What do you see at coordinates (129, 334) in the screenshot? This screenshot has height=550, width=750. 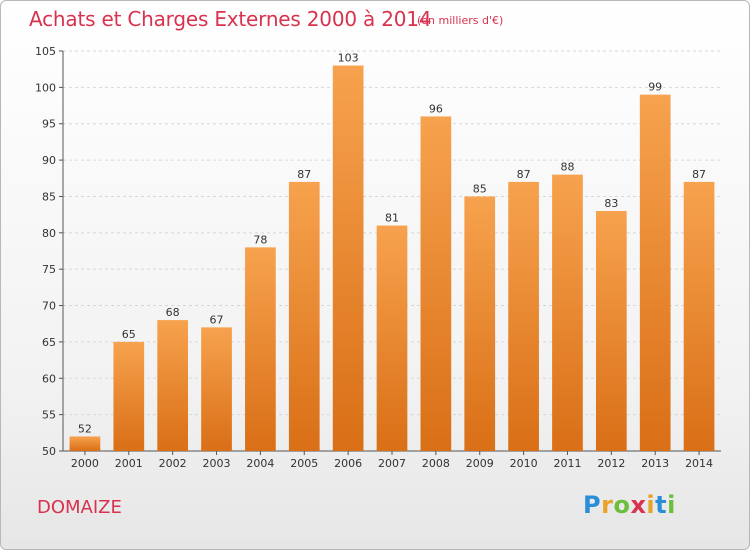 I see `data-label: 65` at bounding box center [129, 334].